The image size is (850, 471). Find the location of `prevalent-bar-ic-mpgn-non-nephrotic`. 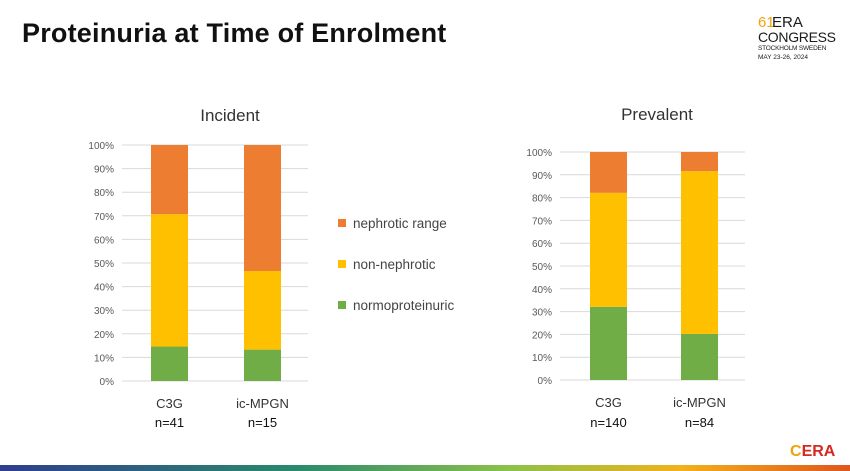

prevalent-bar-ic-mpgn-non-nephrotic is located at coordinates (699, 252).